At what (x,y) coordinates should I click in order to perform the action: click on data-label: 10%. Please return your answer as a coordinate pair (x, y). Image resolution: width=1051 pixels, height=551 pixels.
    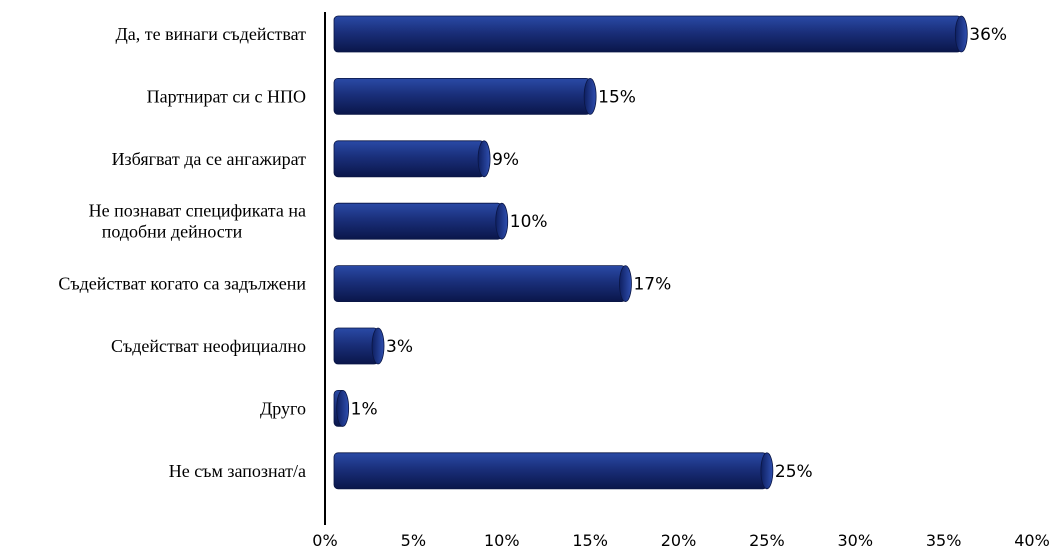
    Looking at the image, I should click on (529, 222).